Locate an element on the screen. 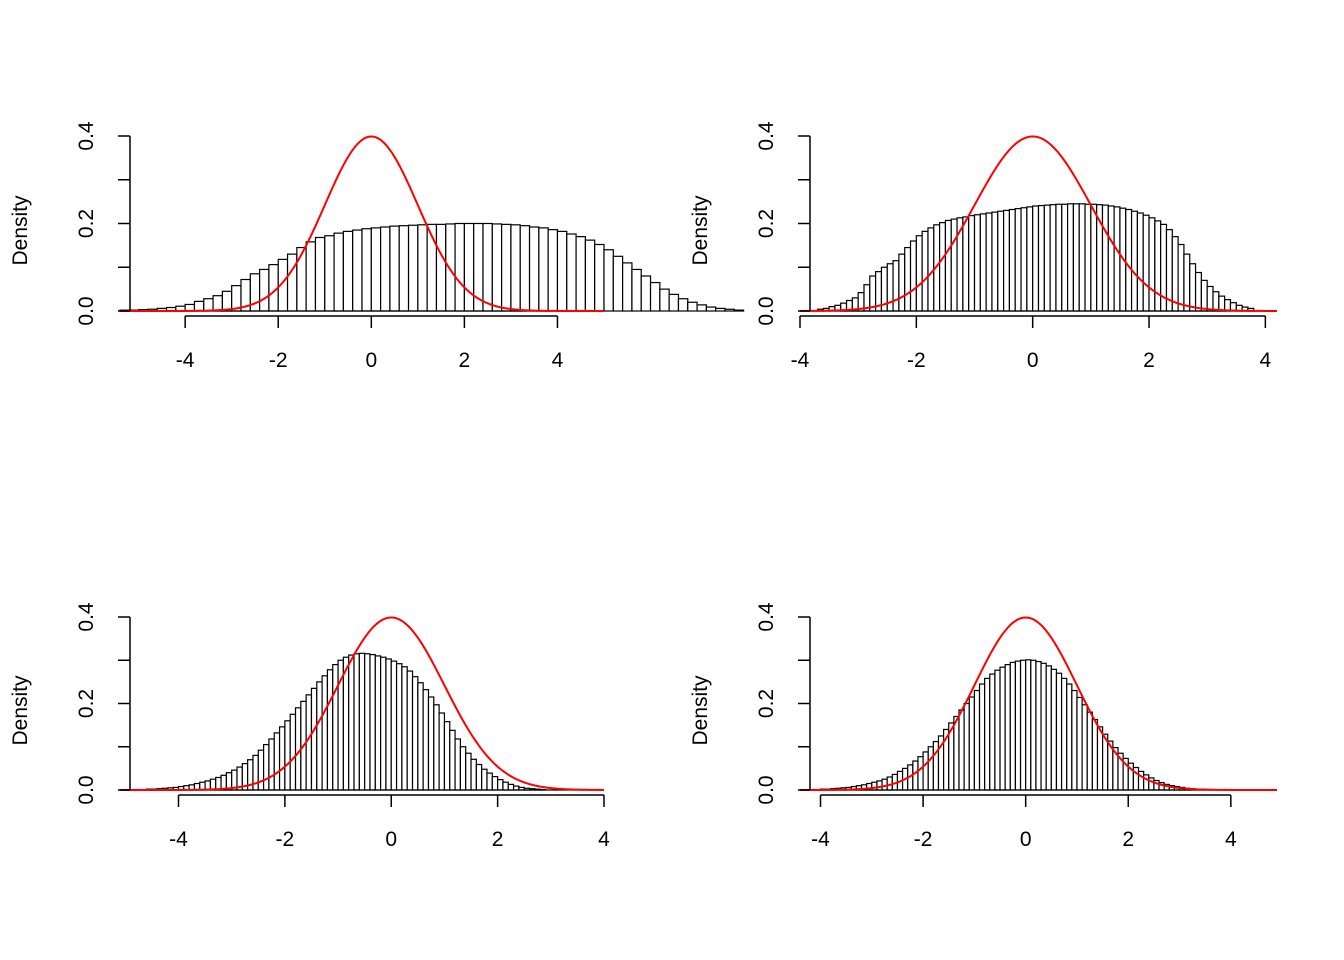 This screenshot has height=960, width=1344. x-tick-label: 4 is located at coordinates (1231, 839).